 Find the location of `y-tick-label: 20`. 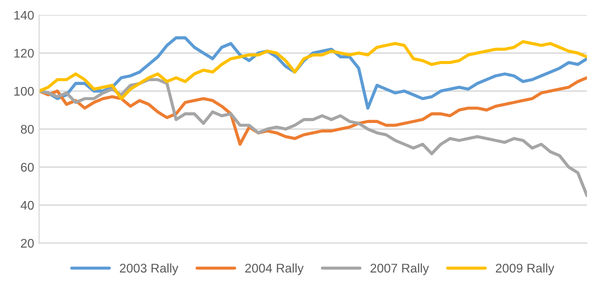

y-tick-label: 20 is located at coordinates (27, 243).